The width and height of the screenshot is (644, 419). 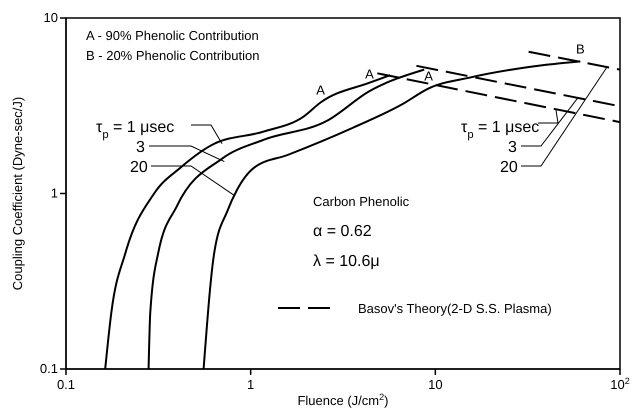 I want to click on x-tick-label: 1, so click(x=250, y=384).